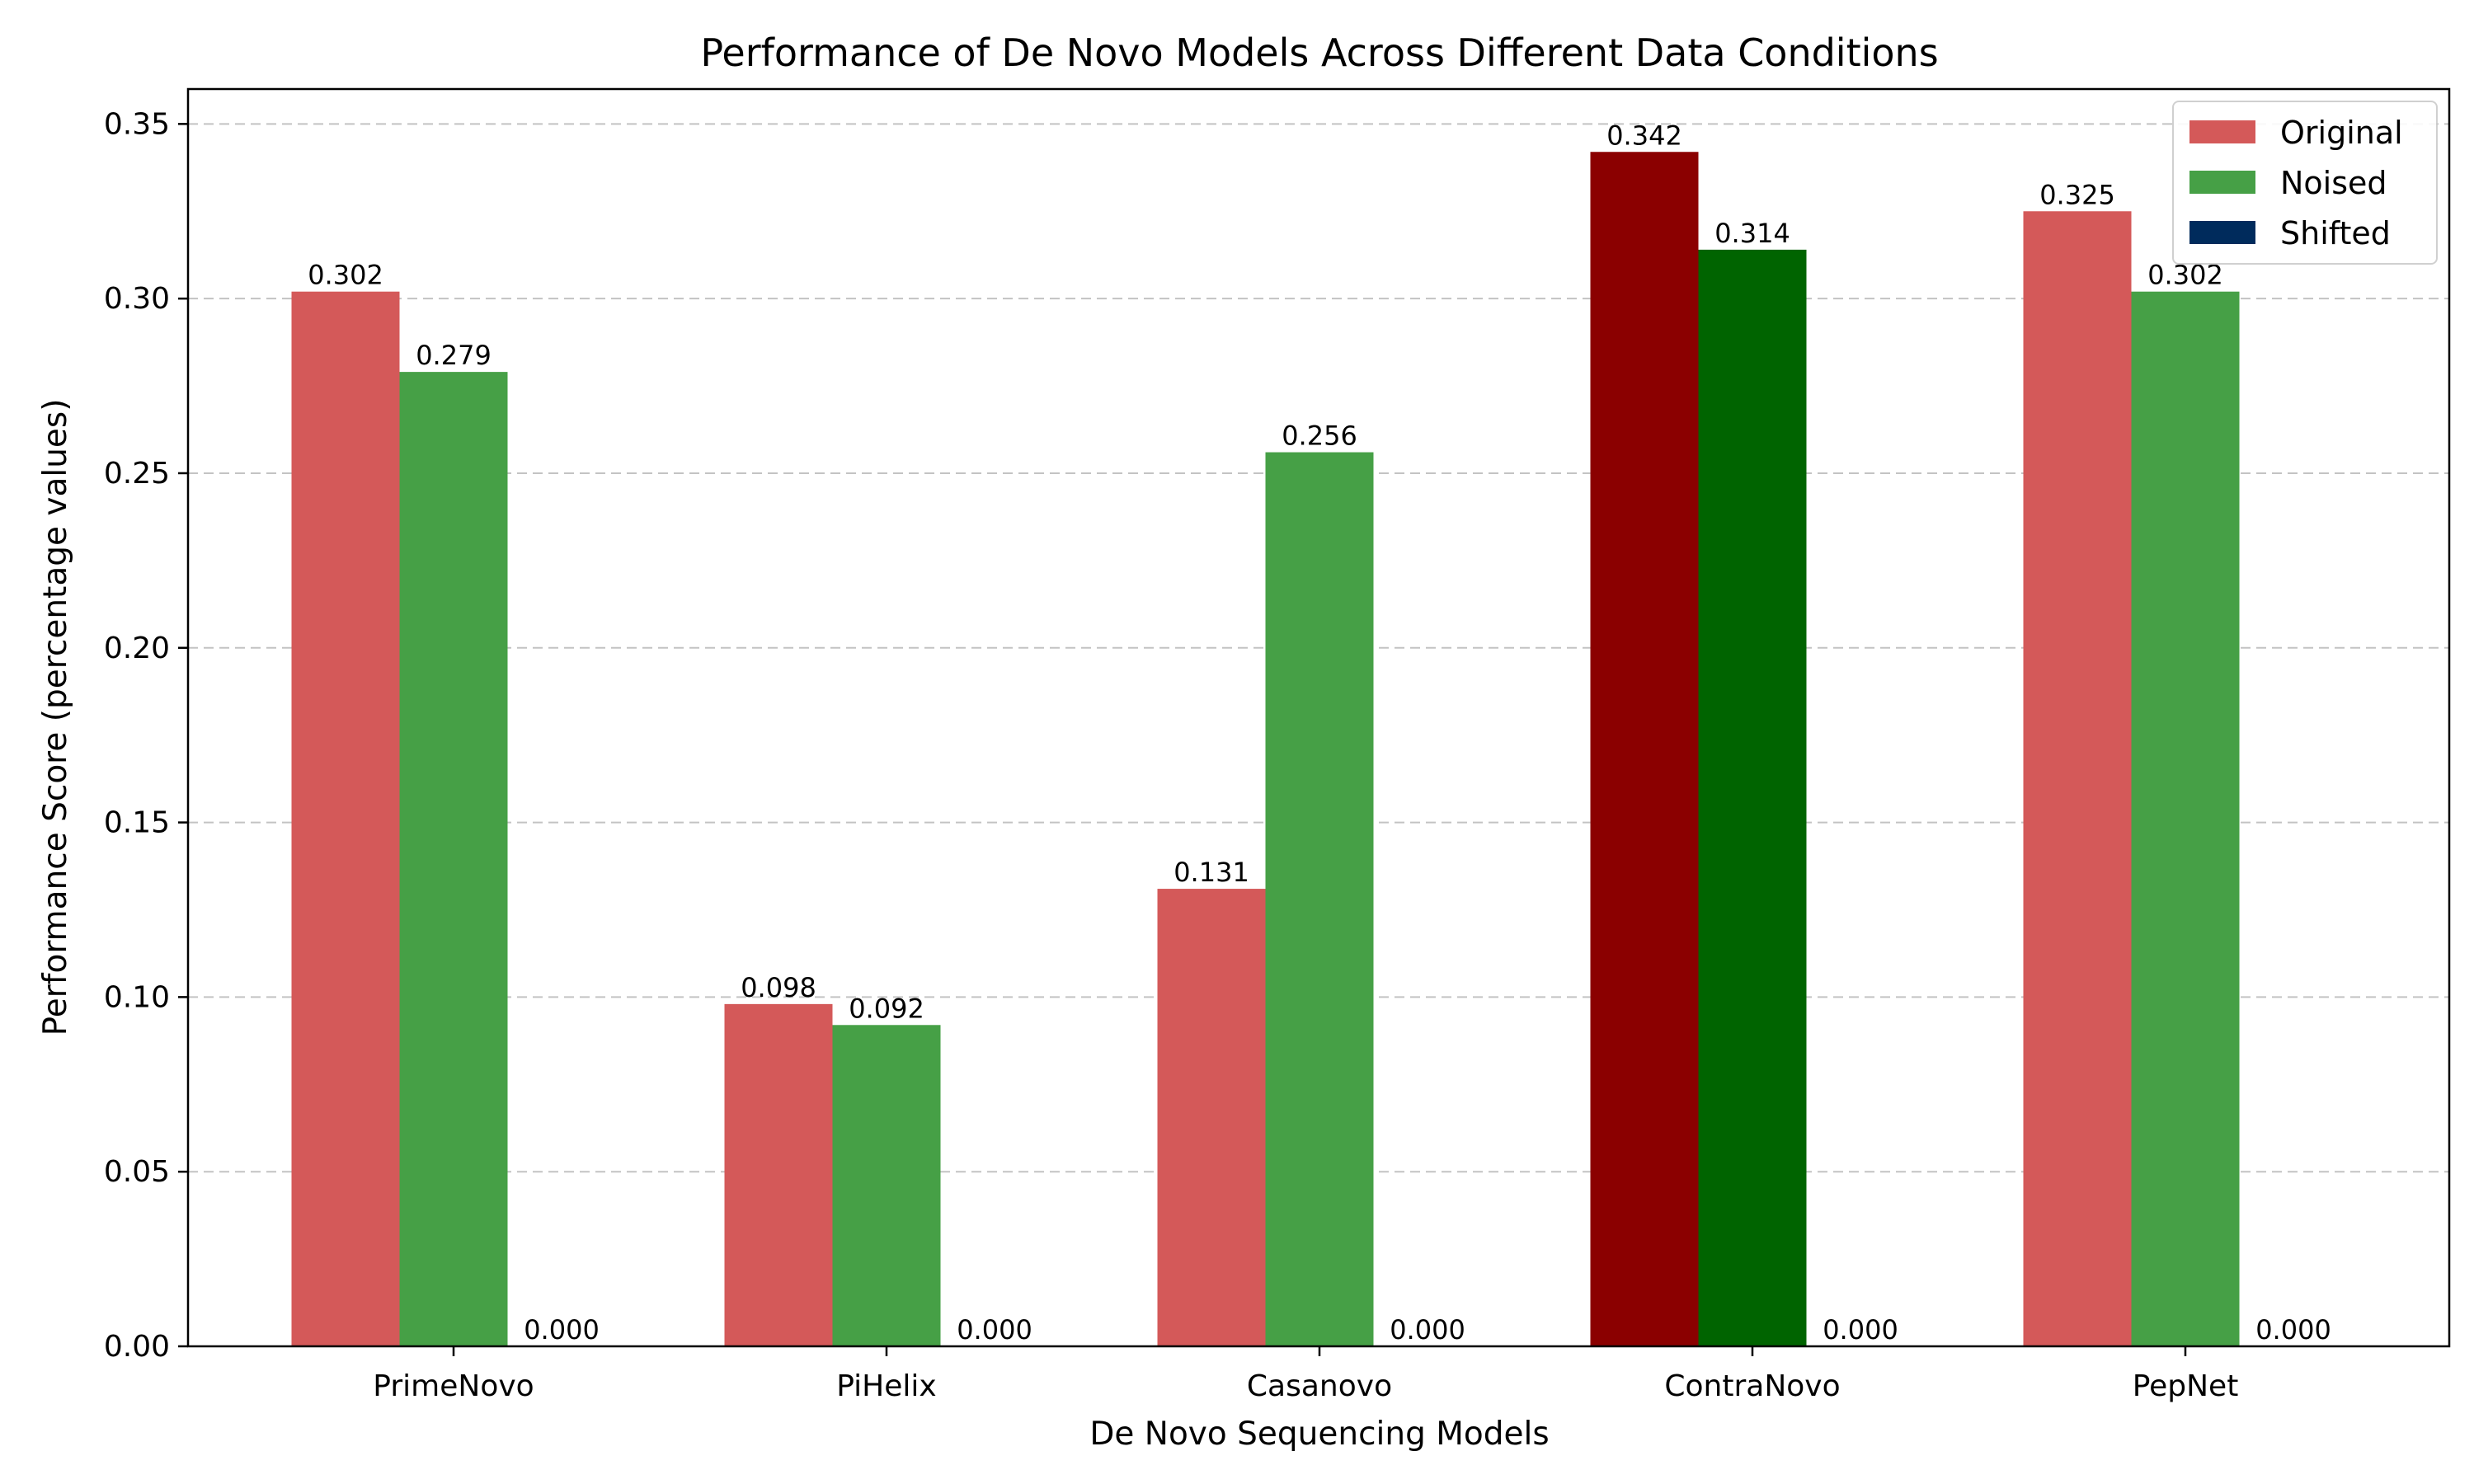  I want to click on legend-label-shifted: Shifted, so click(2335, 233).